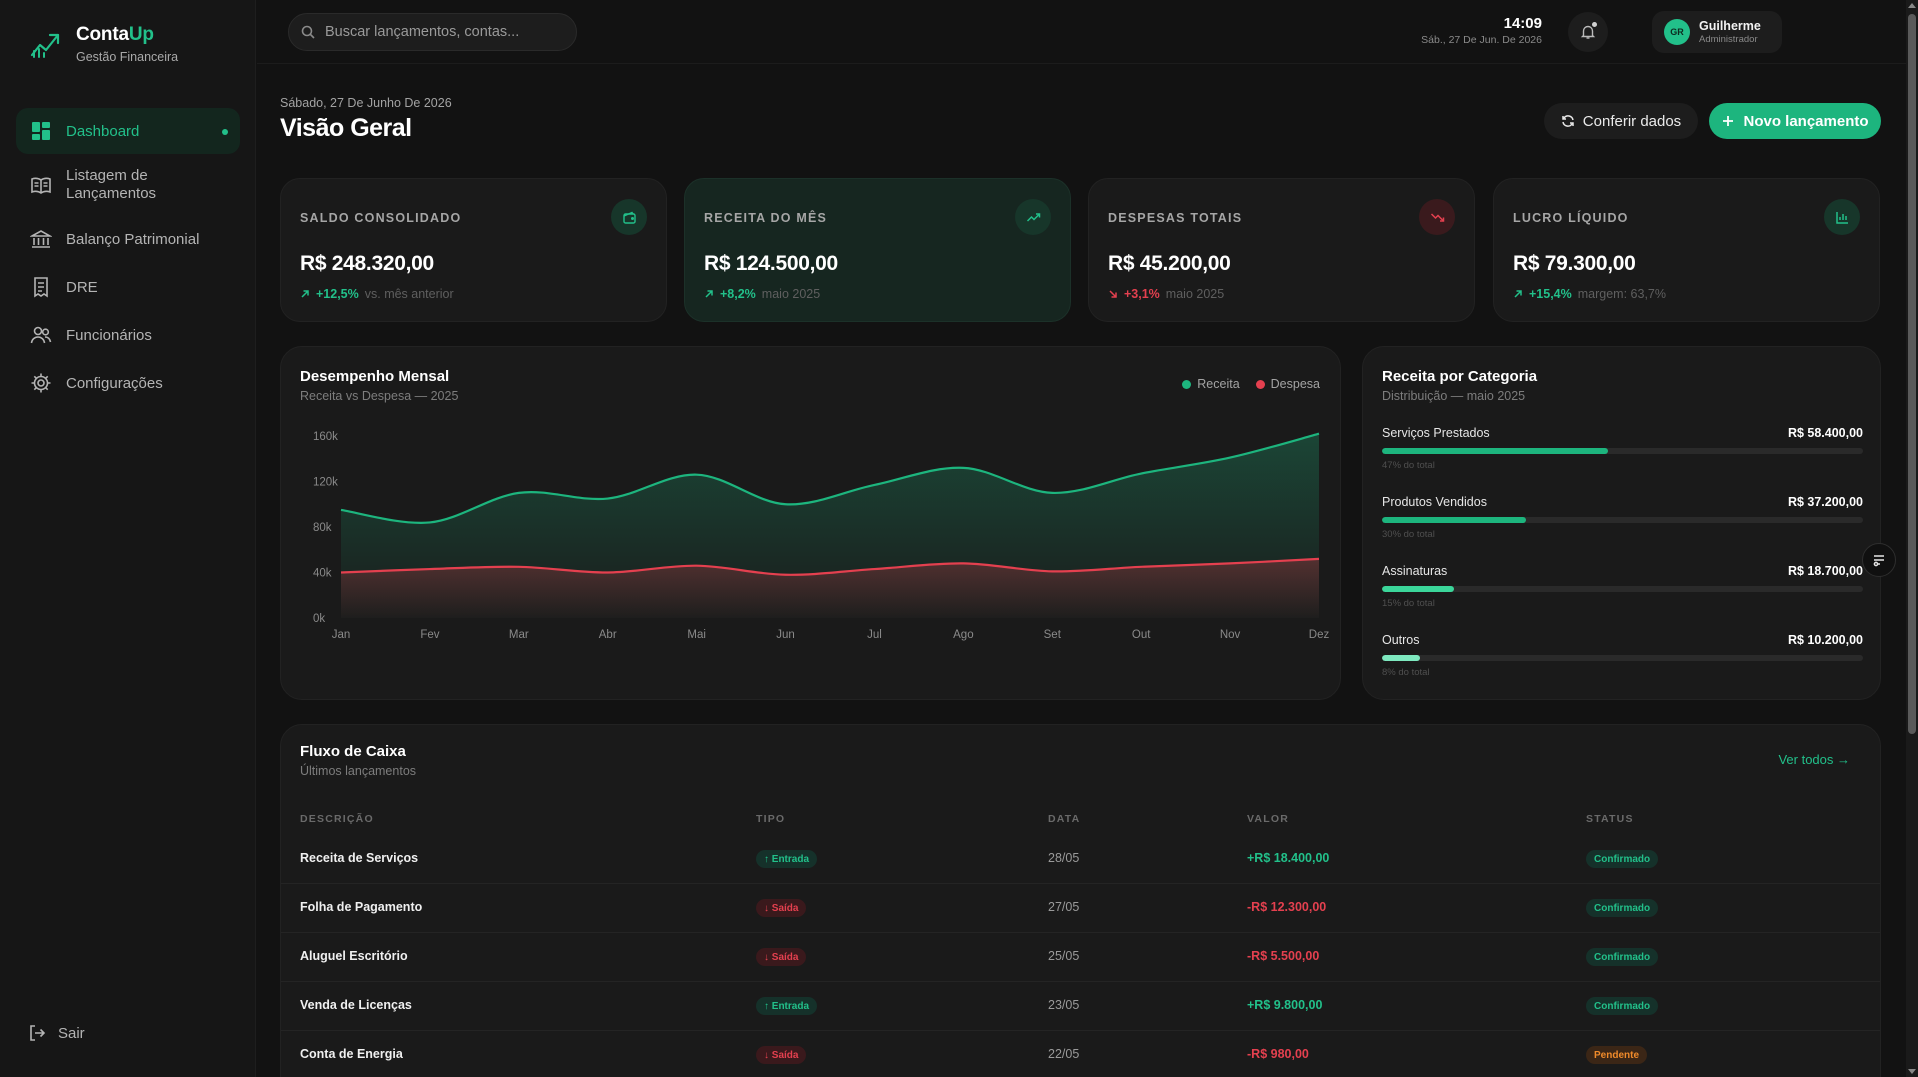  Describe the element at coordinates (1288, 858) in the screenshot. I see `row-value: +R$ 18.400,00` at that location.